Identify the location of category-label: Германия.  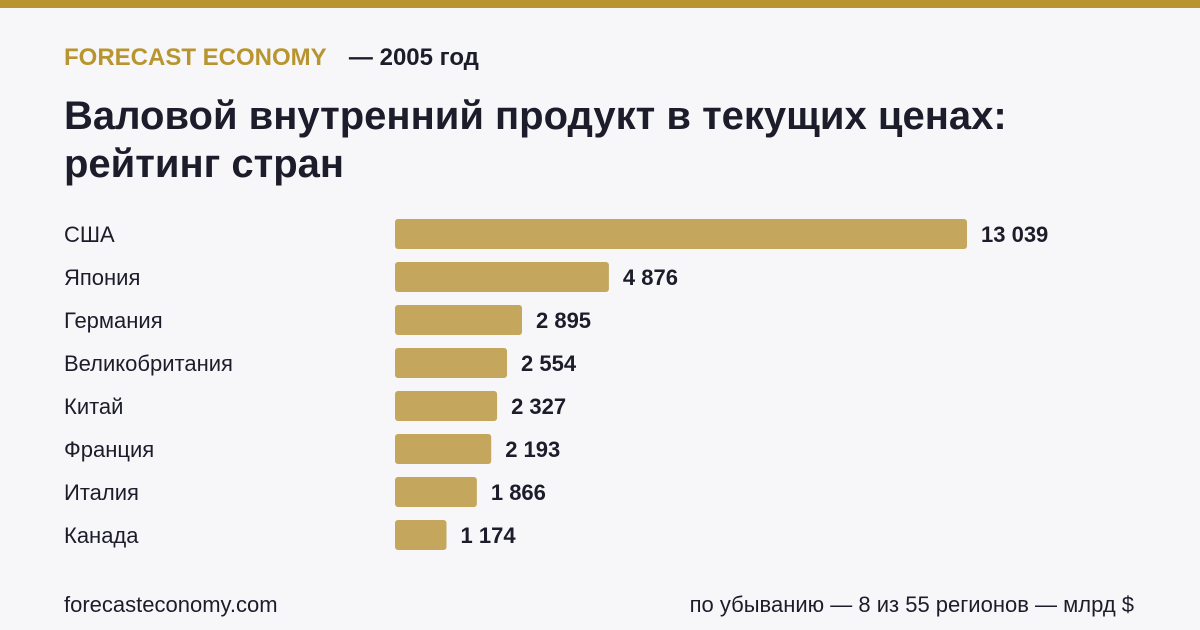
(113, 320).